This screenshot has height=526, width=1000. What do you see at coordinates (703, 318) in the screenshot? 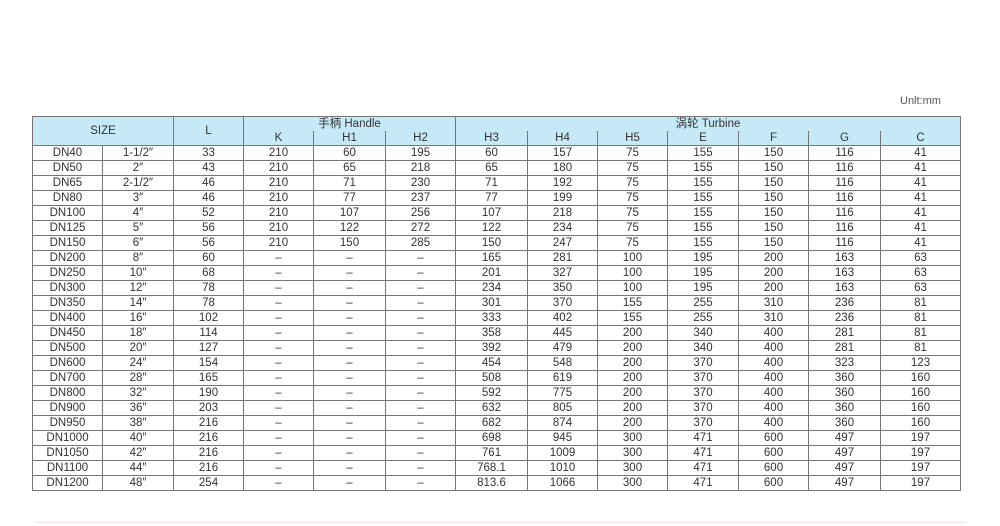
I see `table-cell: 255` at bounding box center [703, 318].